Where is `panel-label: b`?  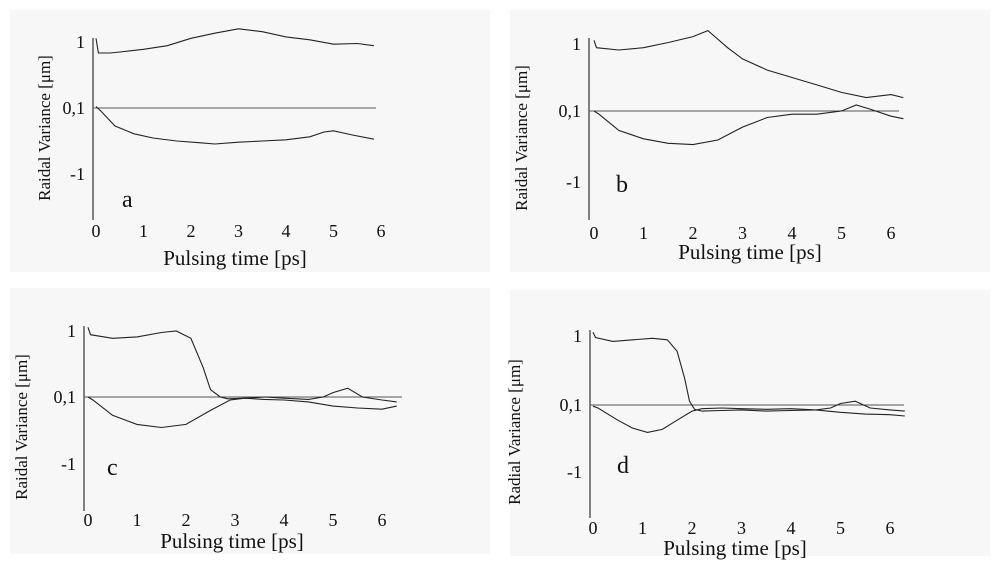 panel-label: b is located at coordinates (622, 185).